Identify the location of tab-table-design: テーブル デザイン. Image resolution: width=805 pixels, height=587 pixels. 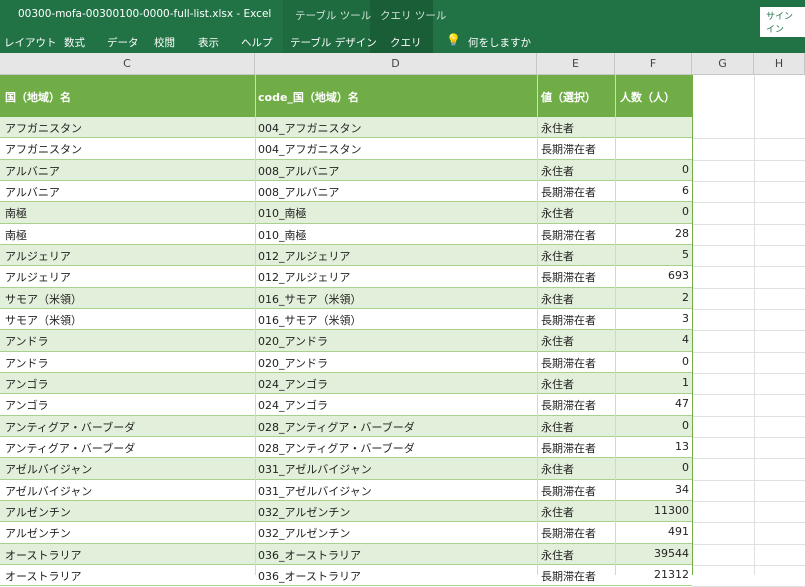
(333, 43).